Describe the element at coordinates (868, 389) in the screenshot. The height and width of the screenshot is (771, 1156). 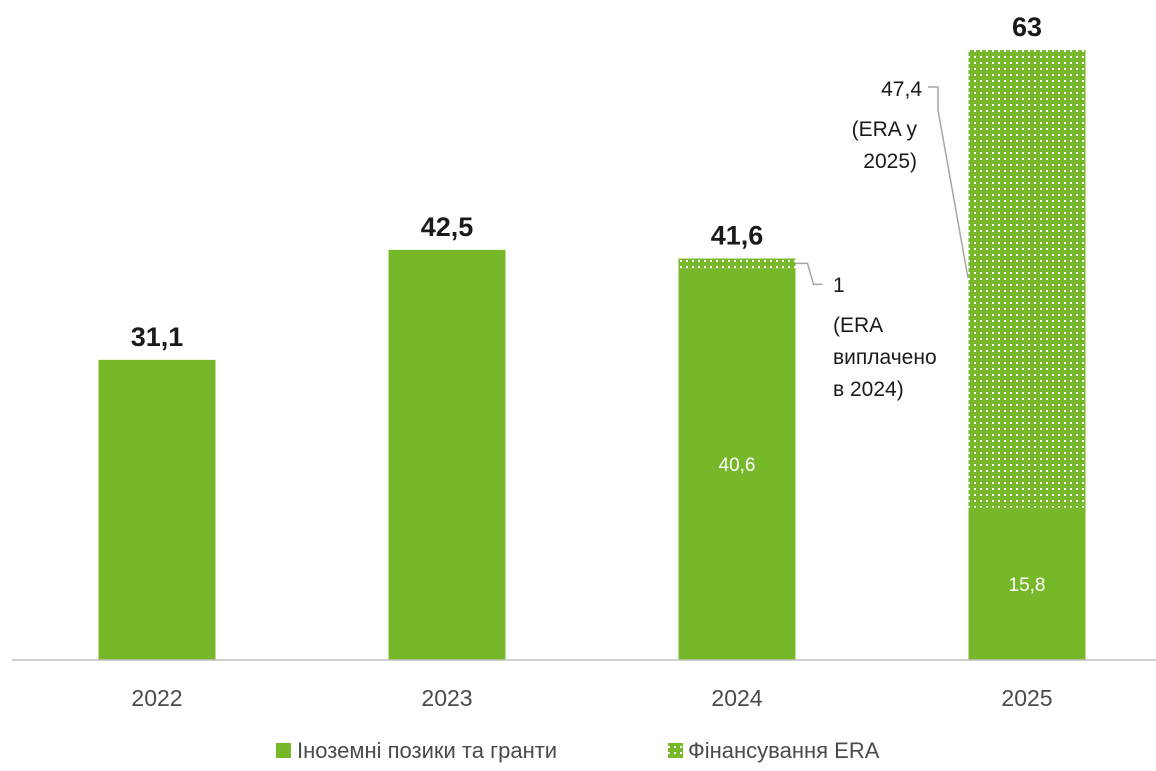
I see `callout-text-2024: в 2024)` at that location.